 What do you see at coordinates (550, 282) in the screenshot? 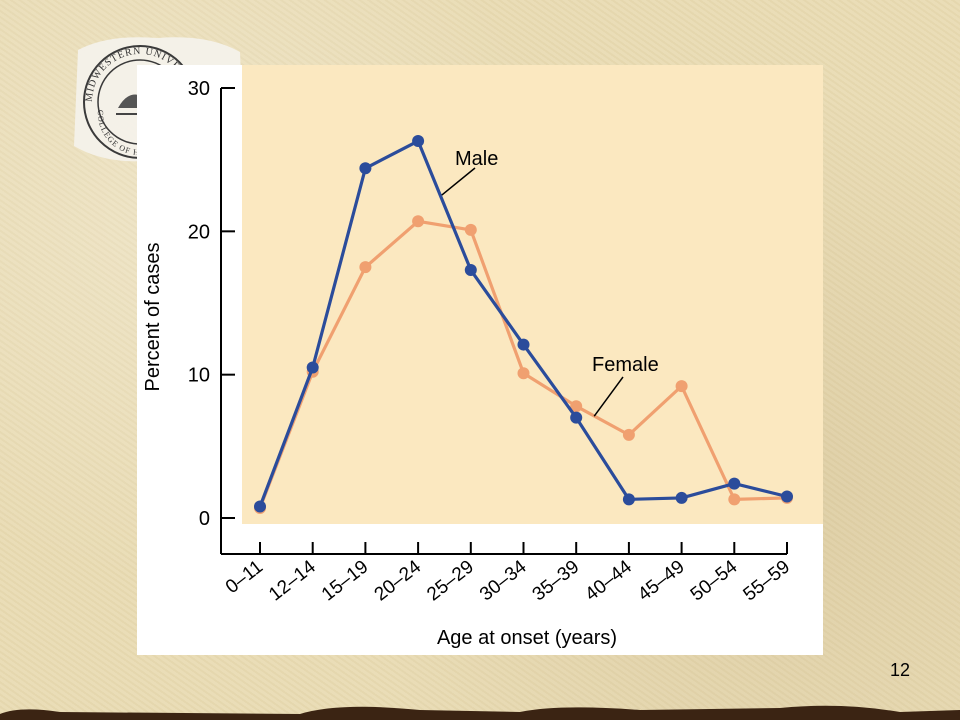
I see `series-labels-layer: Male Female` at bounding box center [550, 282].